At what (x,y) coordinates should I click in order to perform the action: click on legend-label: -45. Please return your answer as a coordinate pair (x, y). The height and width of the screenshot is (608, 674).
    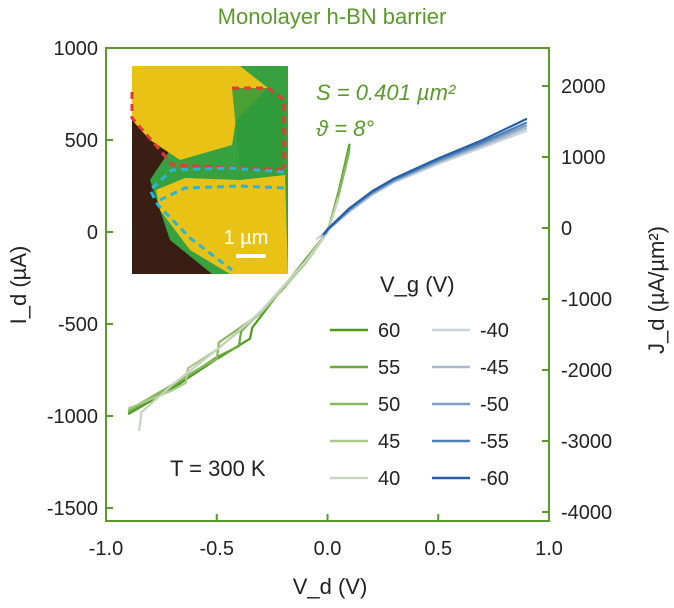
    Looking at the image, I should click on (494, 368).